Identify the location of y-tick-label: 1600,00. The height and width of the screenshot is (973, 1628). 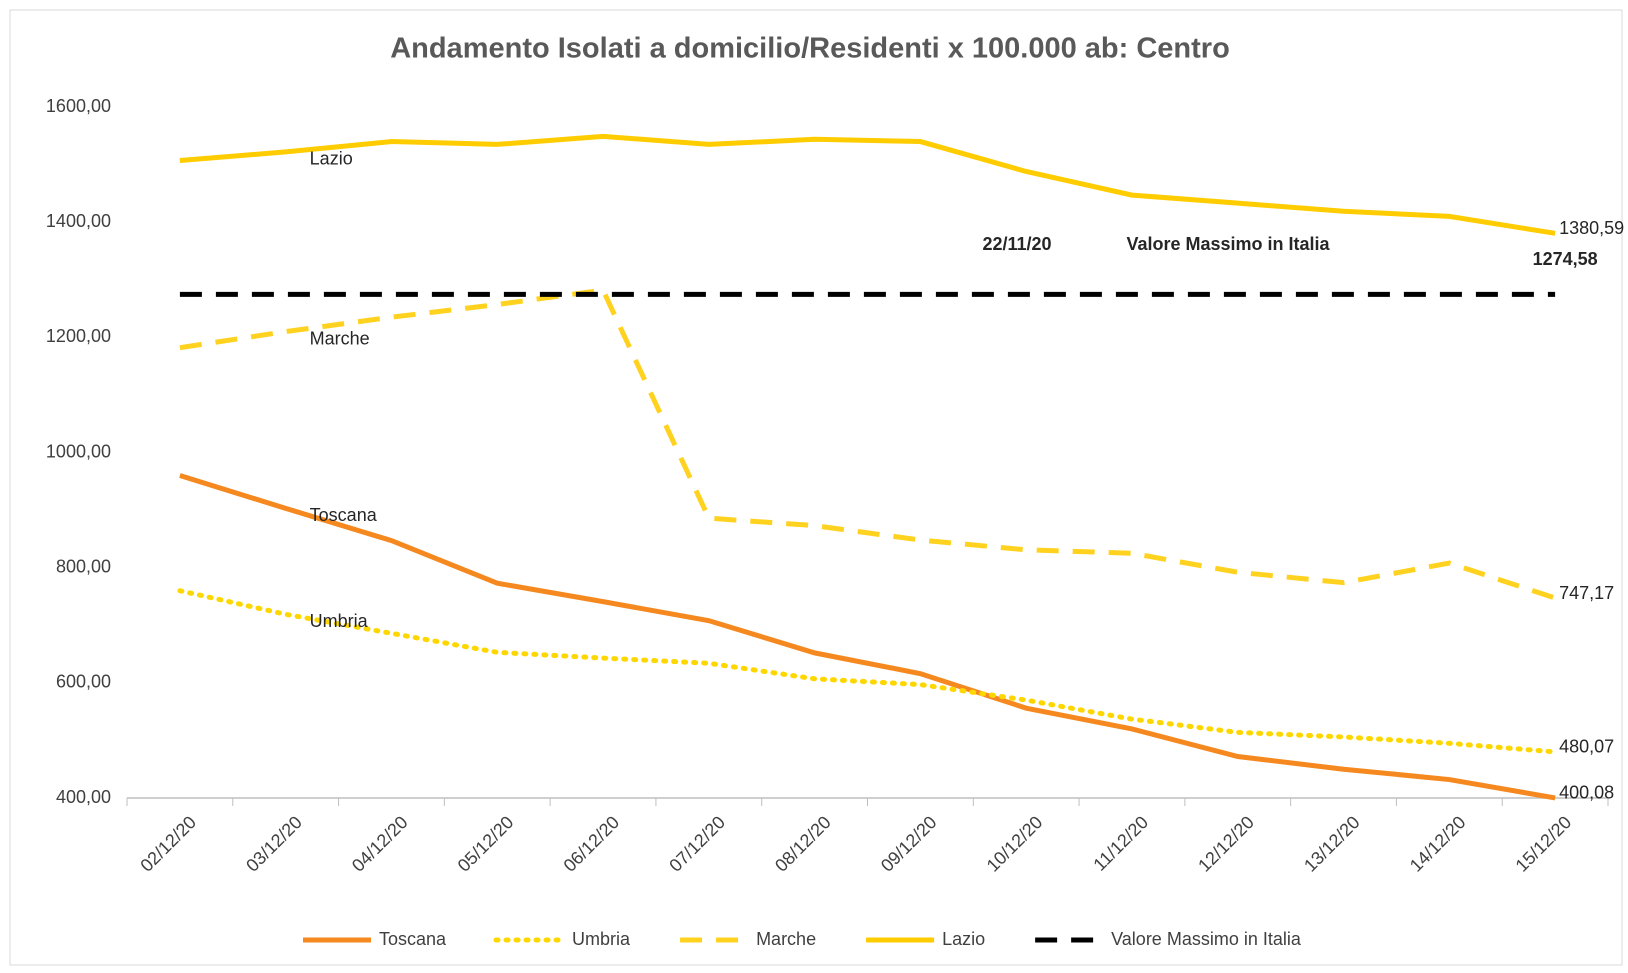
(78, 106).